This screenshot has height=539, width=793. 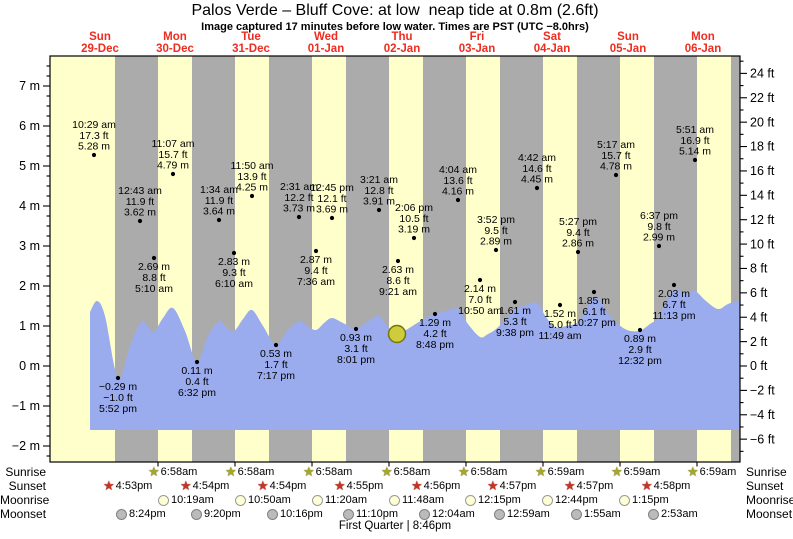 What do you see at coordinates (377, 514) in the screenshot?
I see `moonset-time: 11:10pm` at bounding box center [377, 514].